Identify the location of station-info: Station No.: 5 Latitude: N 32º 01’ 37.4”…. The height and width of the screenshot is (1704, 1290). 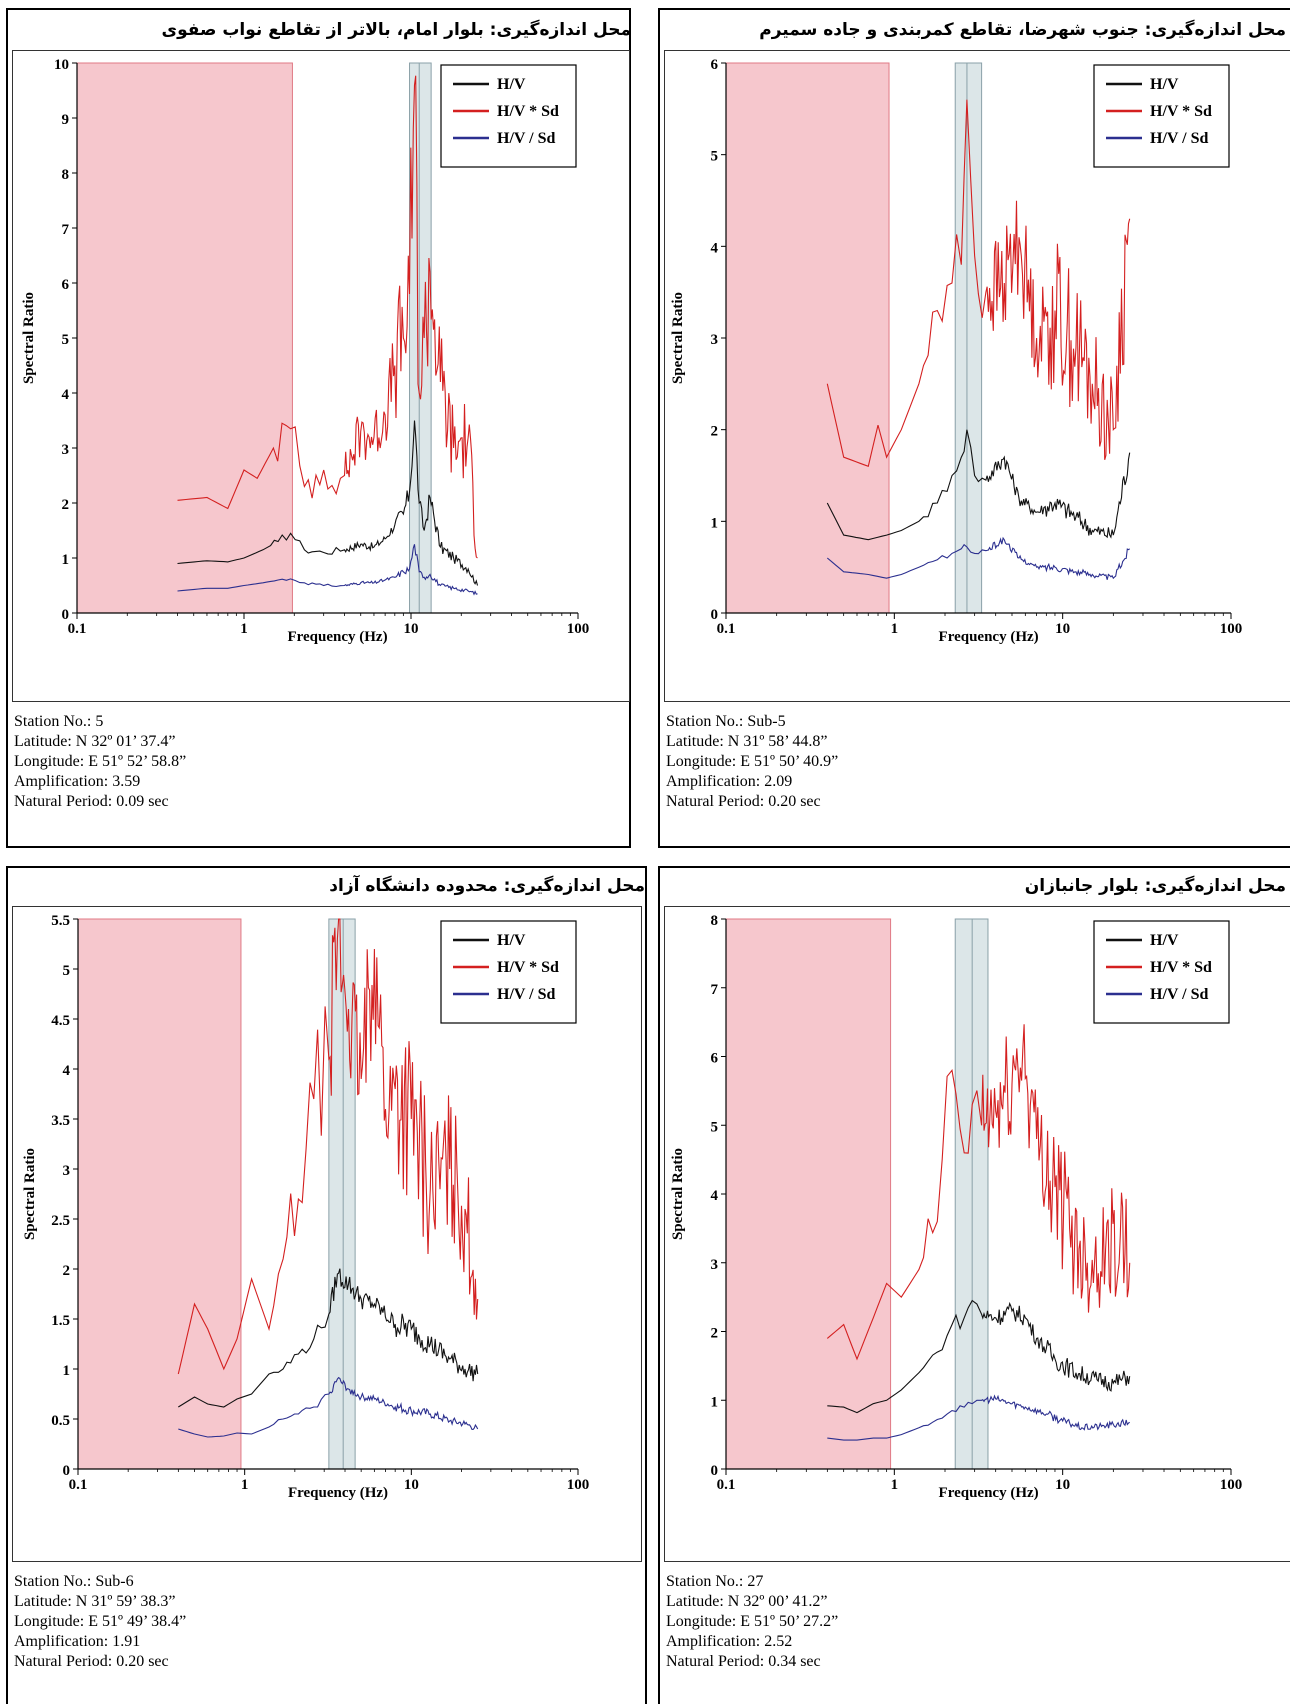
(100, 762).